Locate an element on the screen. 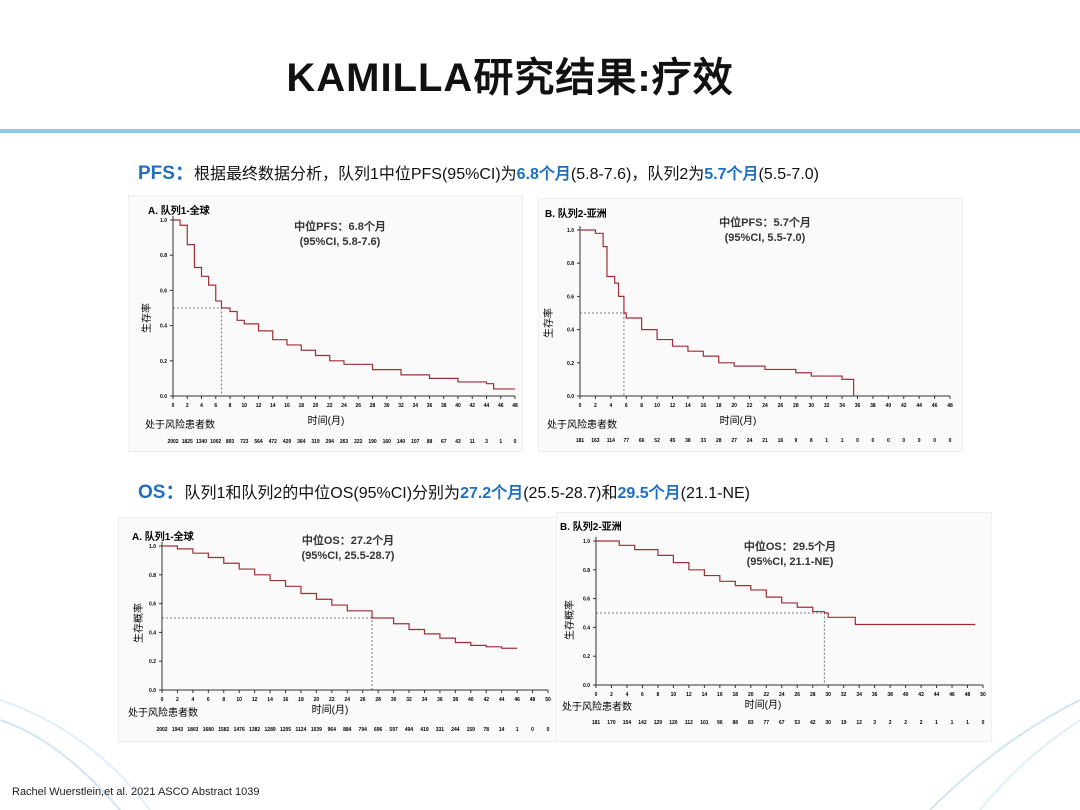  at-risk-count: 1205 is located at coordinates (285, 730).